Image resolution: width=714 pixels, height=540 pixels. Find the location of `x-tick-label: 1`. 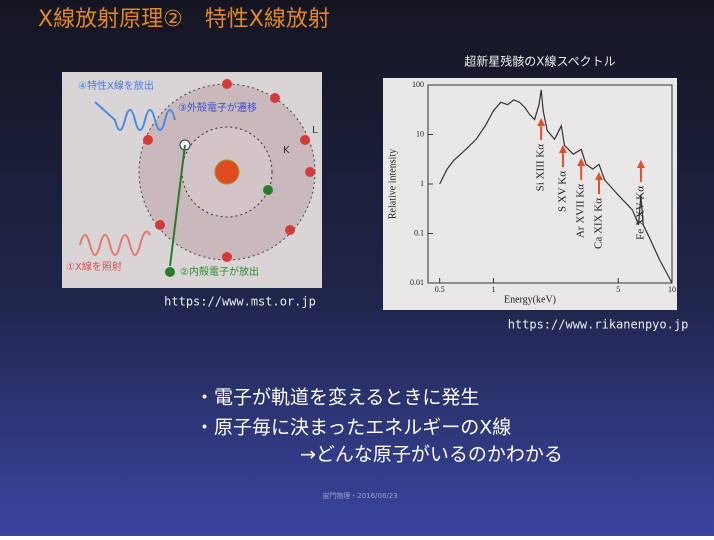

x-tick-label: 1 is located at coordinates (493, 289).